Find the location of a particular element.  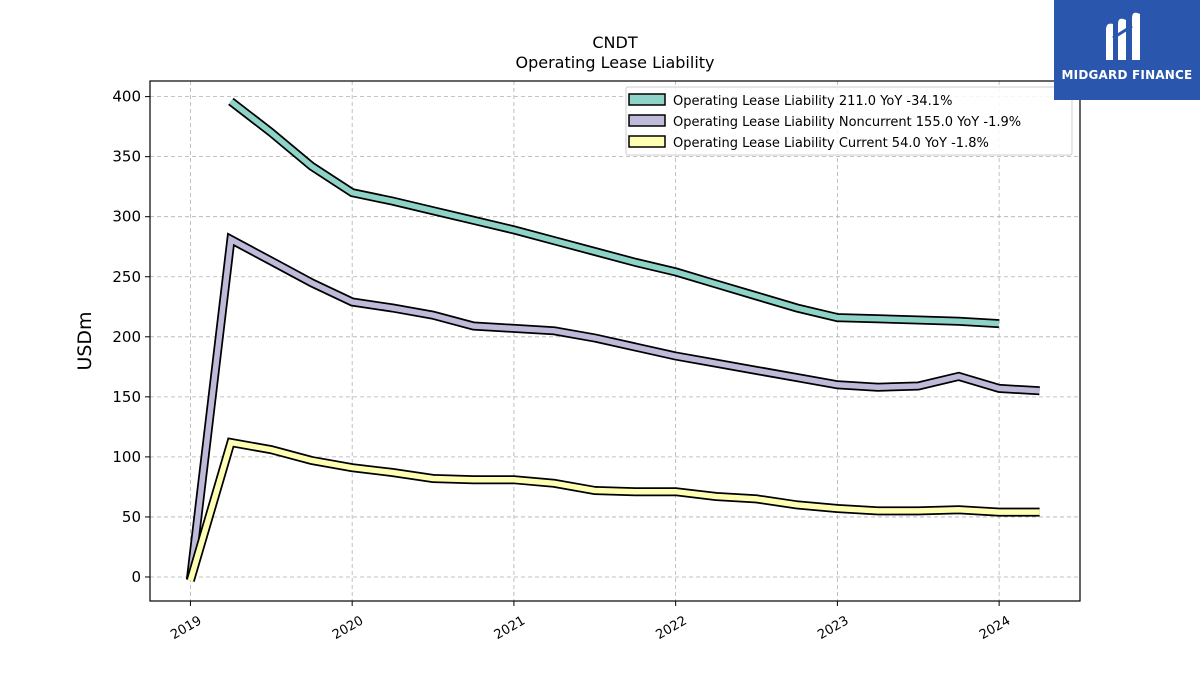

x-tick-label: 2021 is located at coordinates (510, 628).